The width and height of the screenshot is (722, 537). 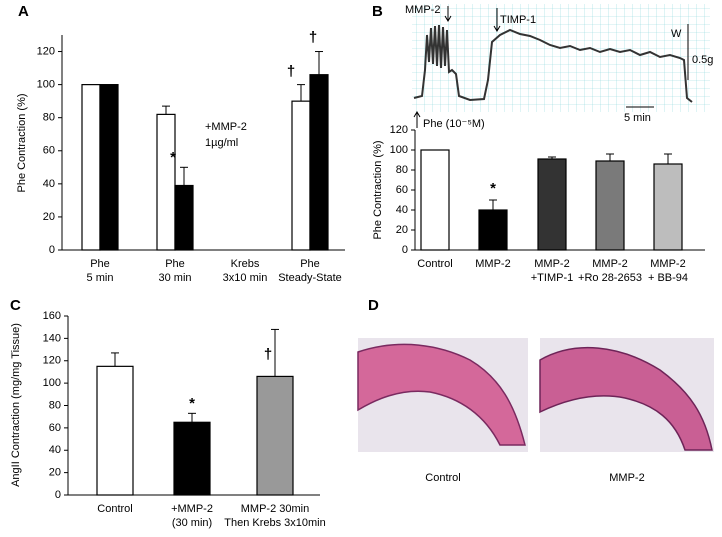 I want to click on x-tick-label: Steady-State, so click(x=310, y=278).